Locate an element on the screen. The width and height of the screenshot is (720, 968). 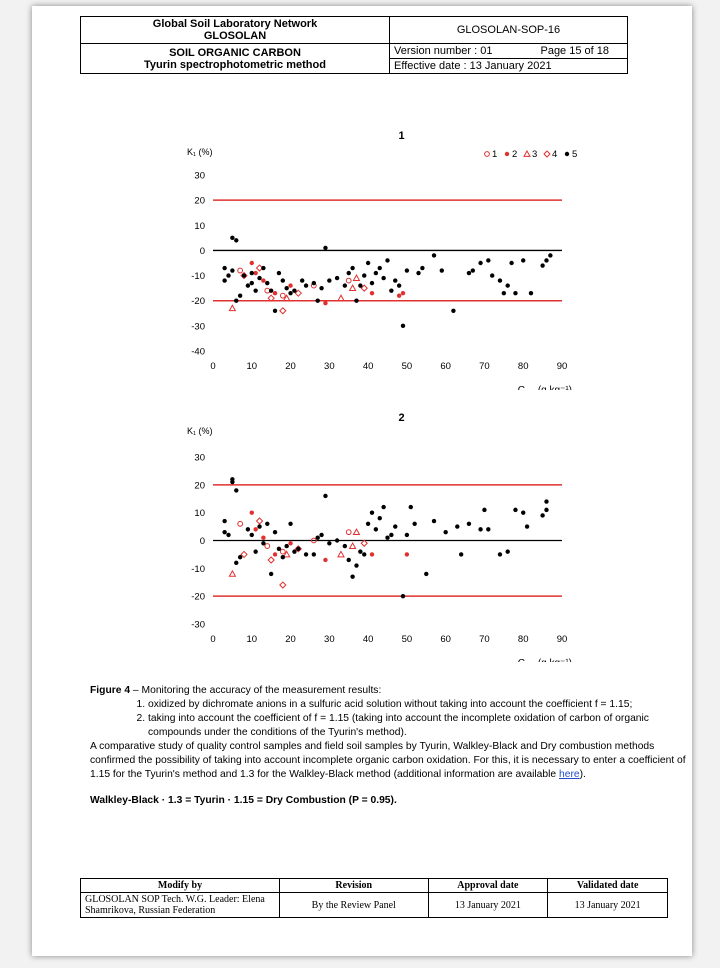
y-tick-label: 20 is located at coordinates (199, 201).